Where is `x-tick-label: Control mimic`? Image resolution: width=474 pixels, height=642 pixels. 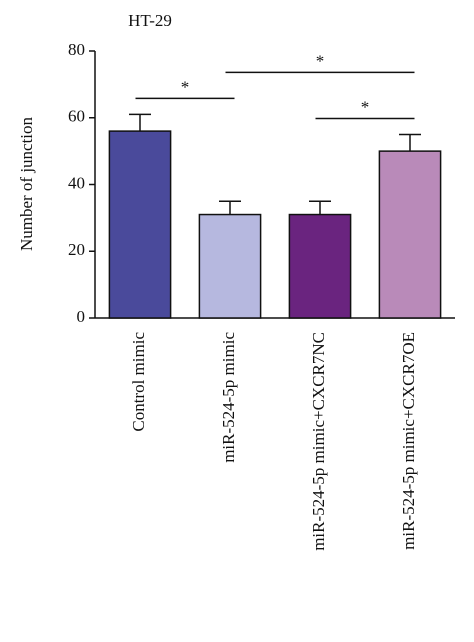
x-tick-label: Control mimic is located at coordinates (138, 382).